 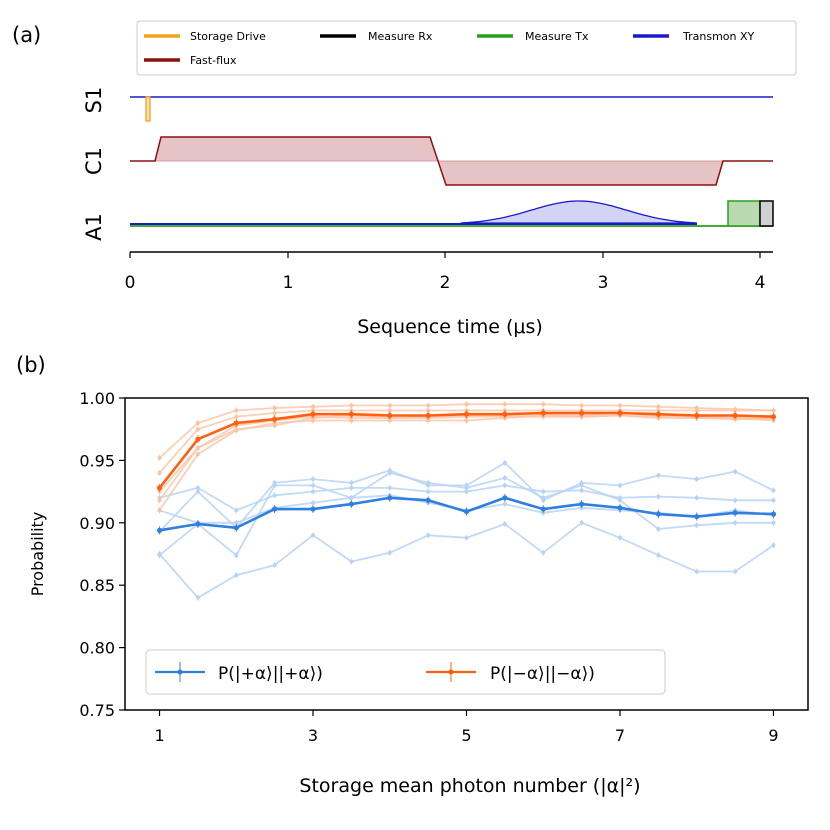 I want to click on fast-flux-high-fill, so click(x=296, y=149).